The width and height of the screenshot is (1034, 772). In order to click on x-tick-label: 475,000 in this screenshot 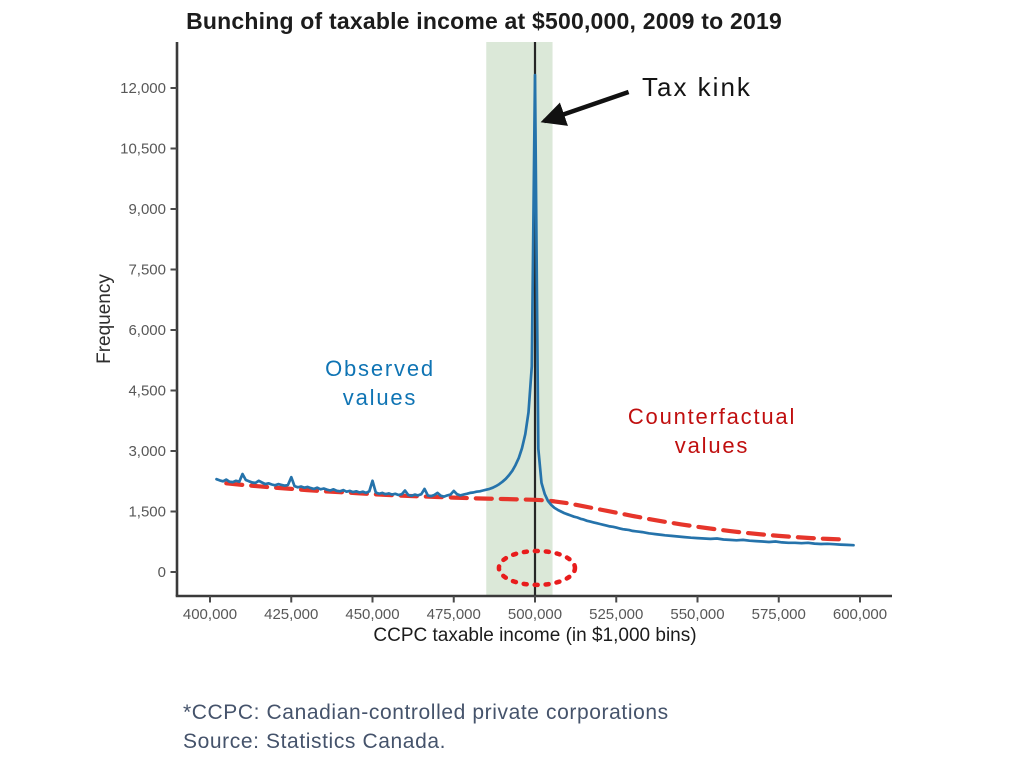, I will do `click(454, 614)`.